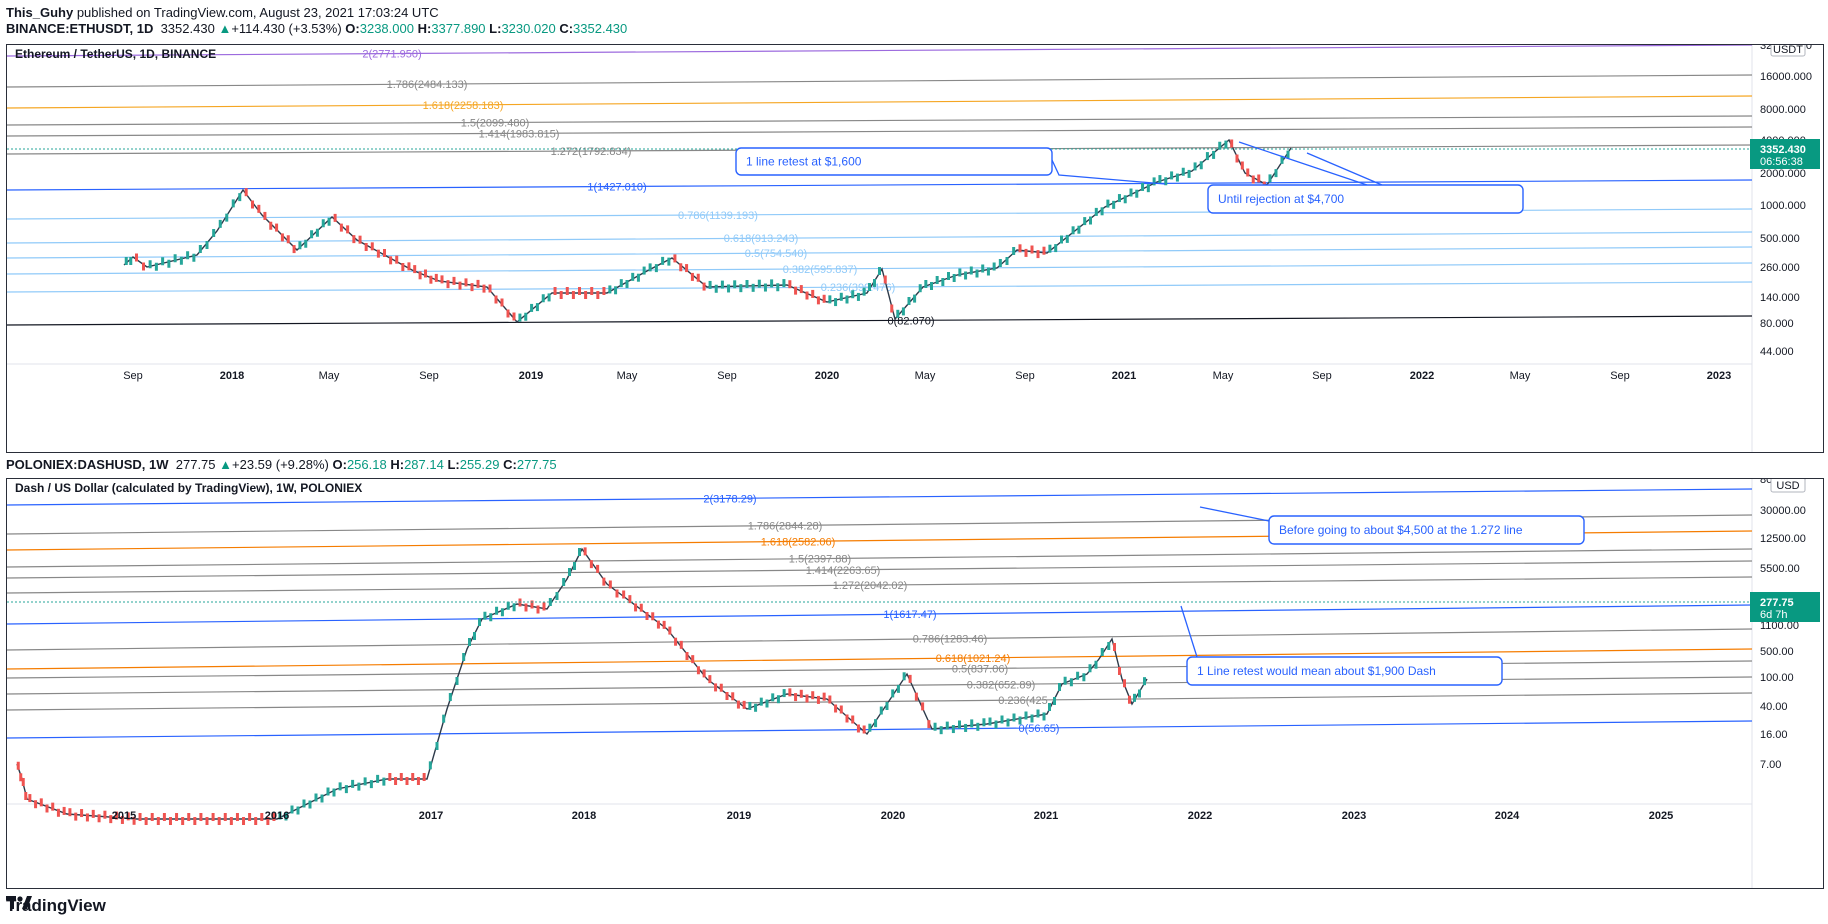 This screenshot has width=1828, height=924. What do you see at coordinates (366, 464) in the screenshot?
I see `chart2-open: 256.18` at bounding box center [366, 464].